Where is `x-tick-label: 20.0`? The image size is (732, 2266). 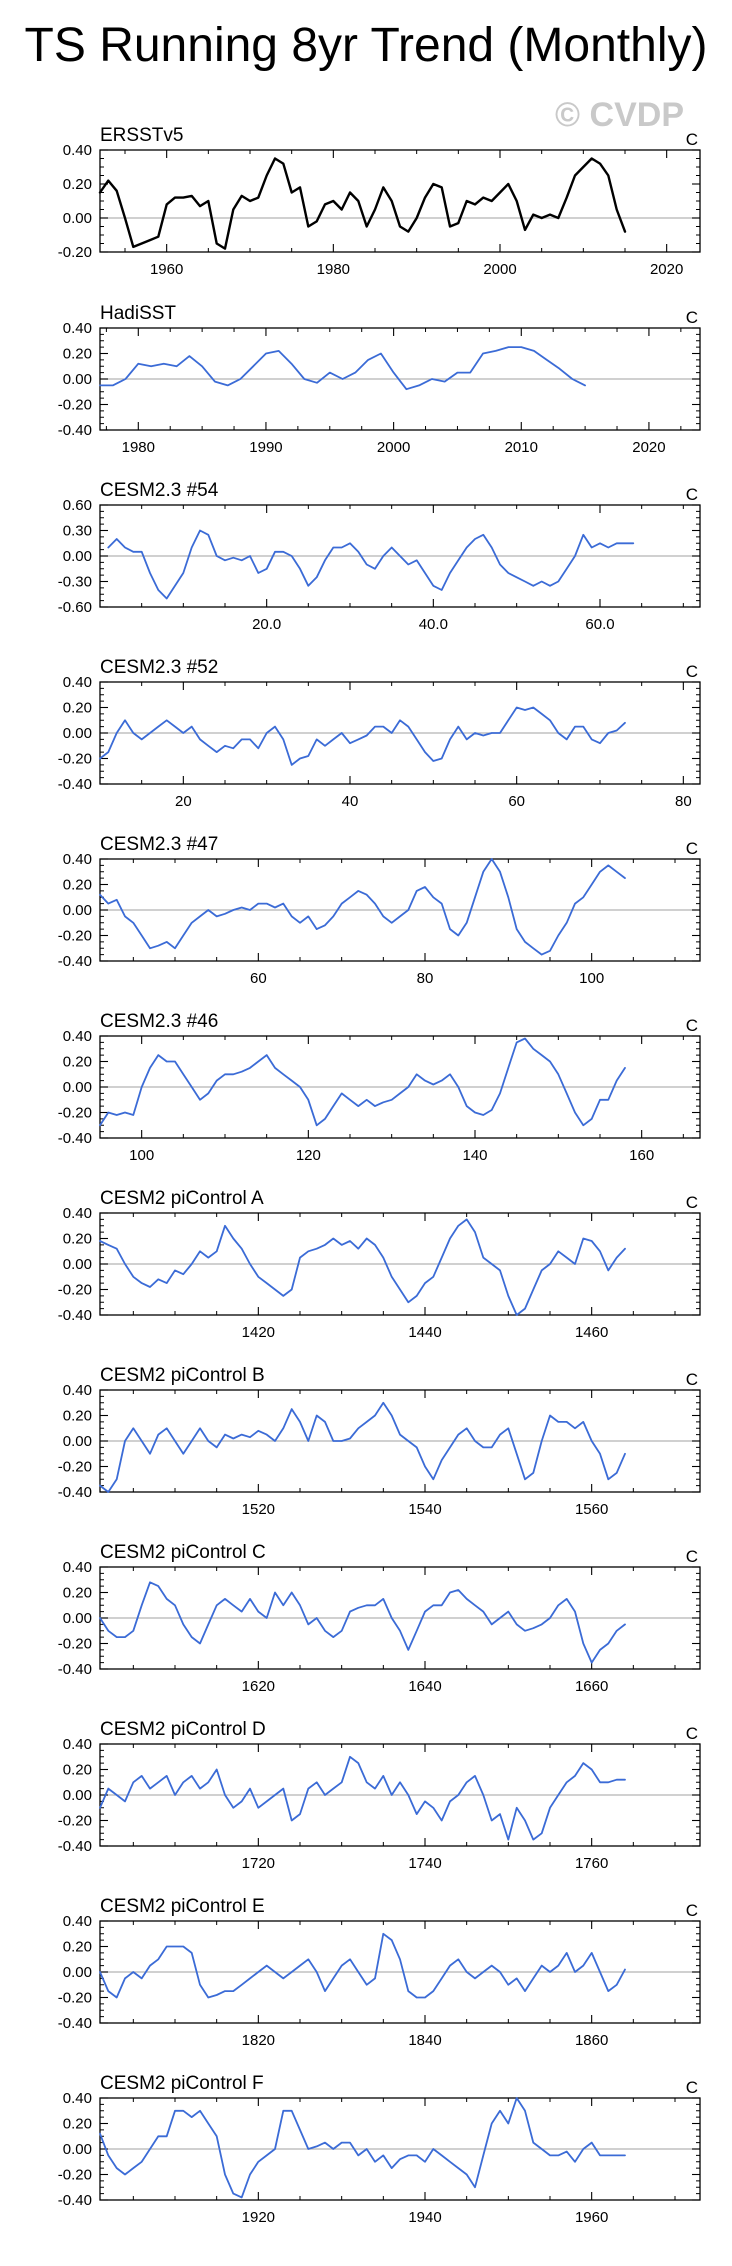 x-tick-label: 20.0 is located at coordinates (266, 624).